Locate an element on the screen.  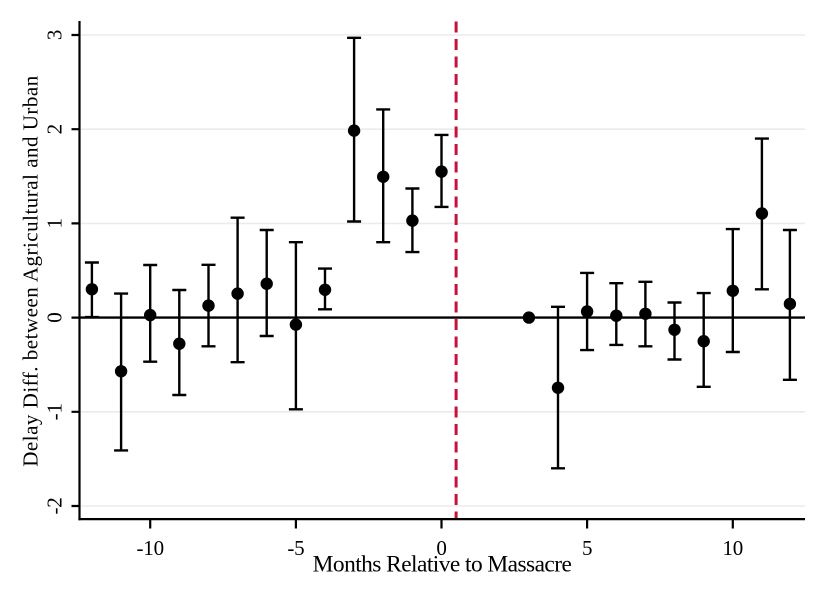
svg-text: 2 is located at coordinates (55, 129).